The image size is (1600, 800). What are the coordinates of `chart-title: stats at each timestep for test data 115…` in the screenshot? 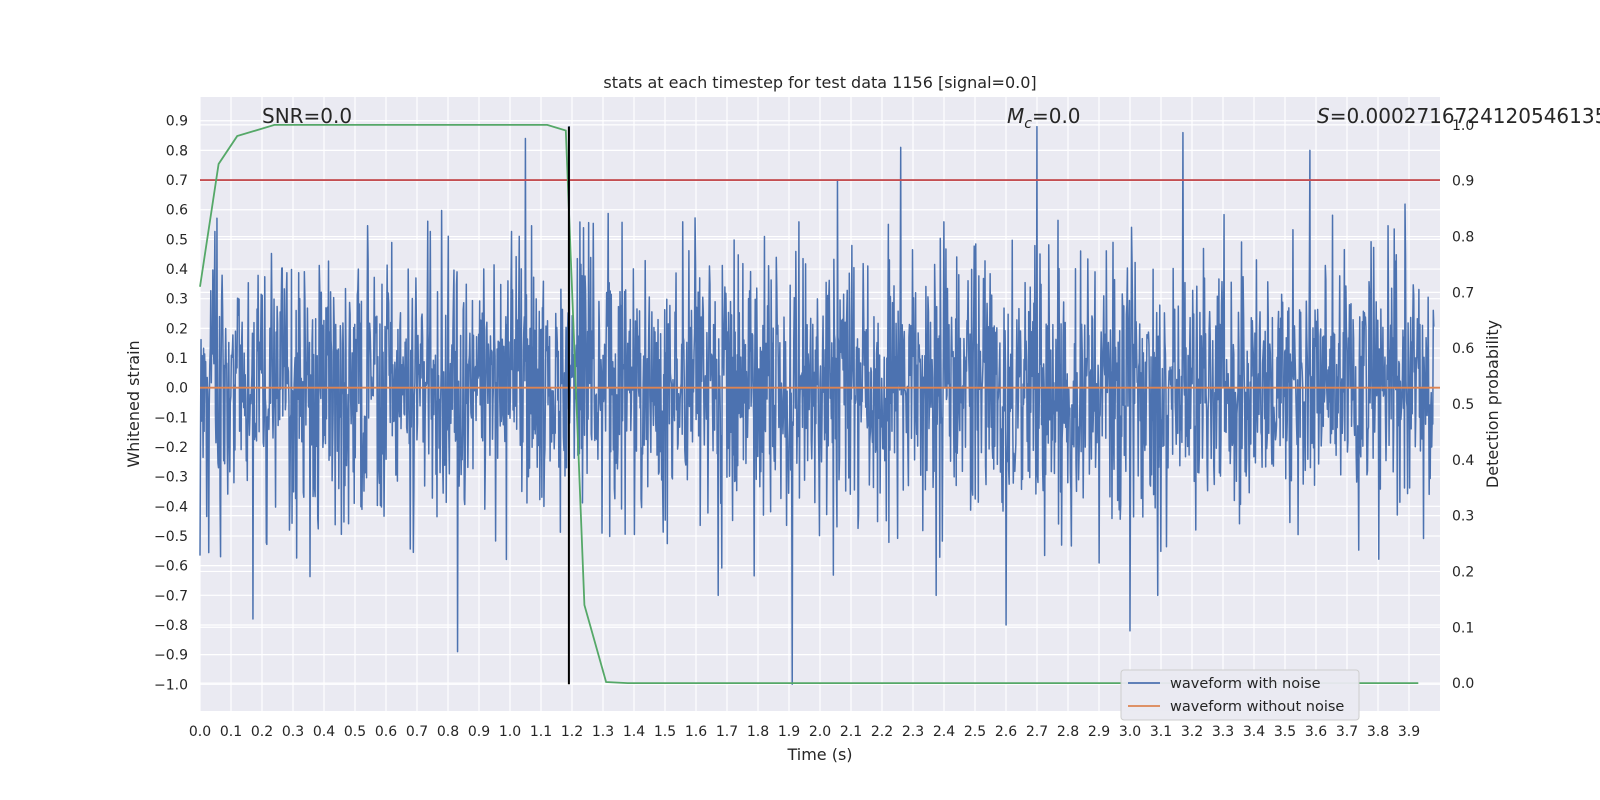 It's located at (819, 82).